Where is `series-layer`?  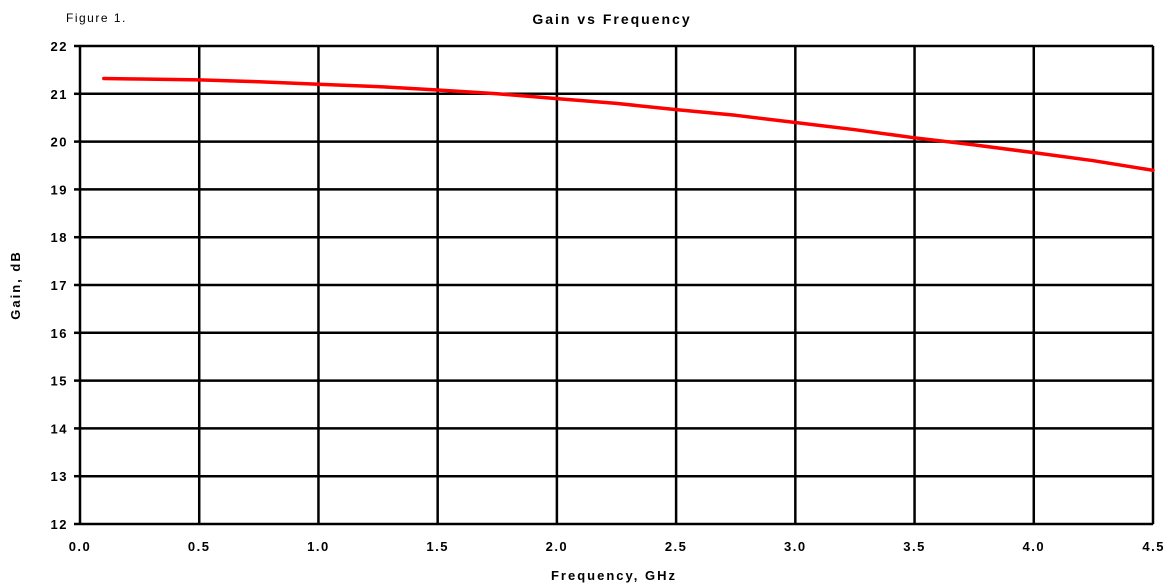
series-layer is located at coordinates (628, 124).